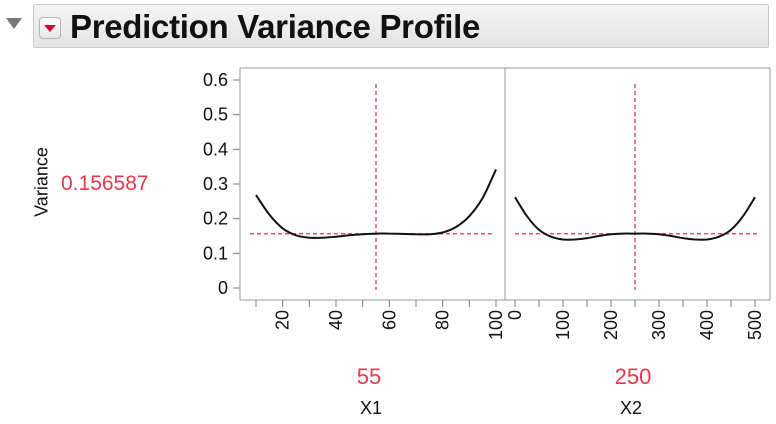 Image resolution: width=776 pixels, height=424 pixels. Describe the element at coordinates (14, 23) in the screenshot. I see `collapse-triangle-icon` at that location.